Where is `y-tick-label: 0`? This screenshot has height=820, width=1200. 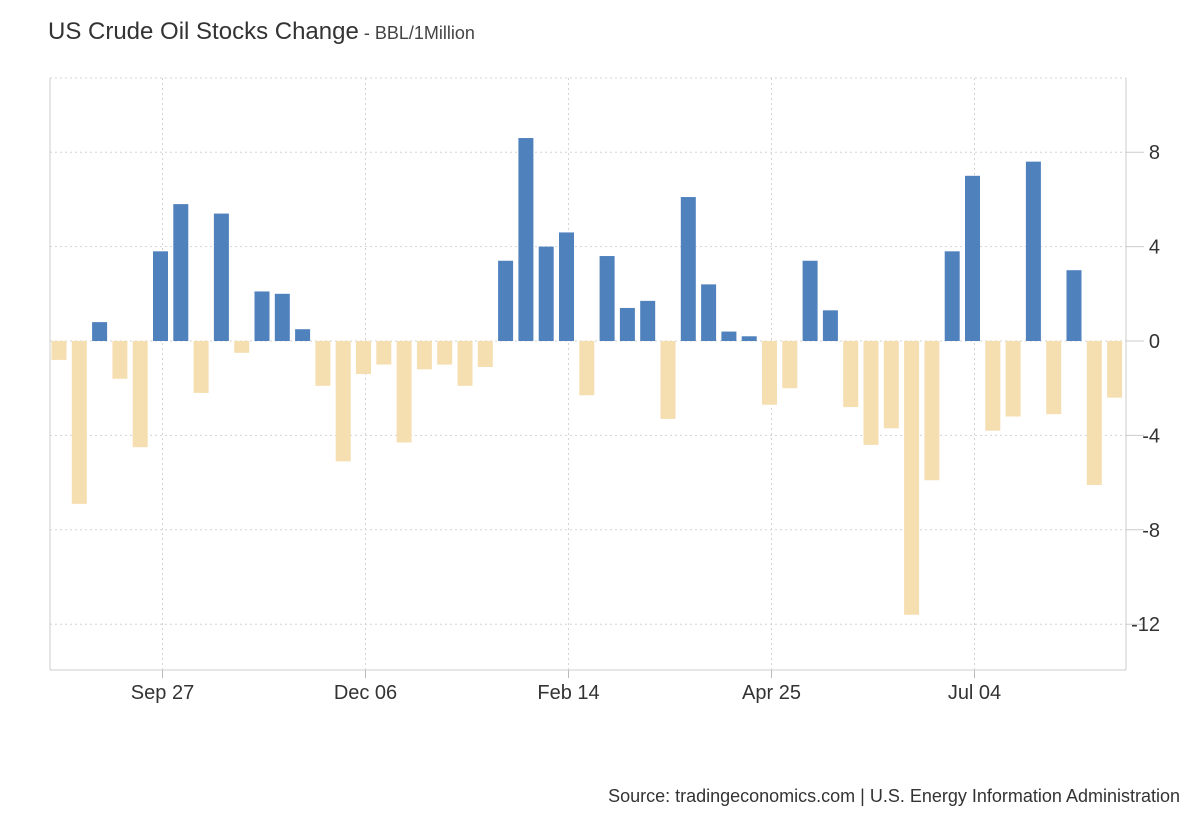
y-tick-label: 0 is located at coordinates (1154, 342).